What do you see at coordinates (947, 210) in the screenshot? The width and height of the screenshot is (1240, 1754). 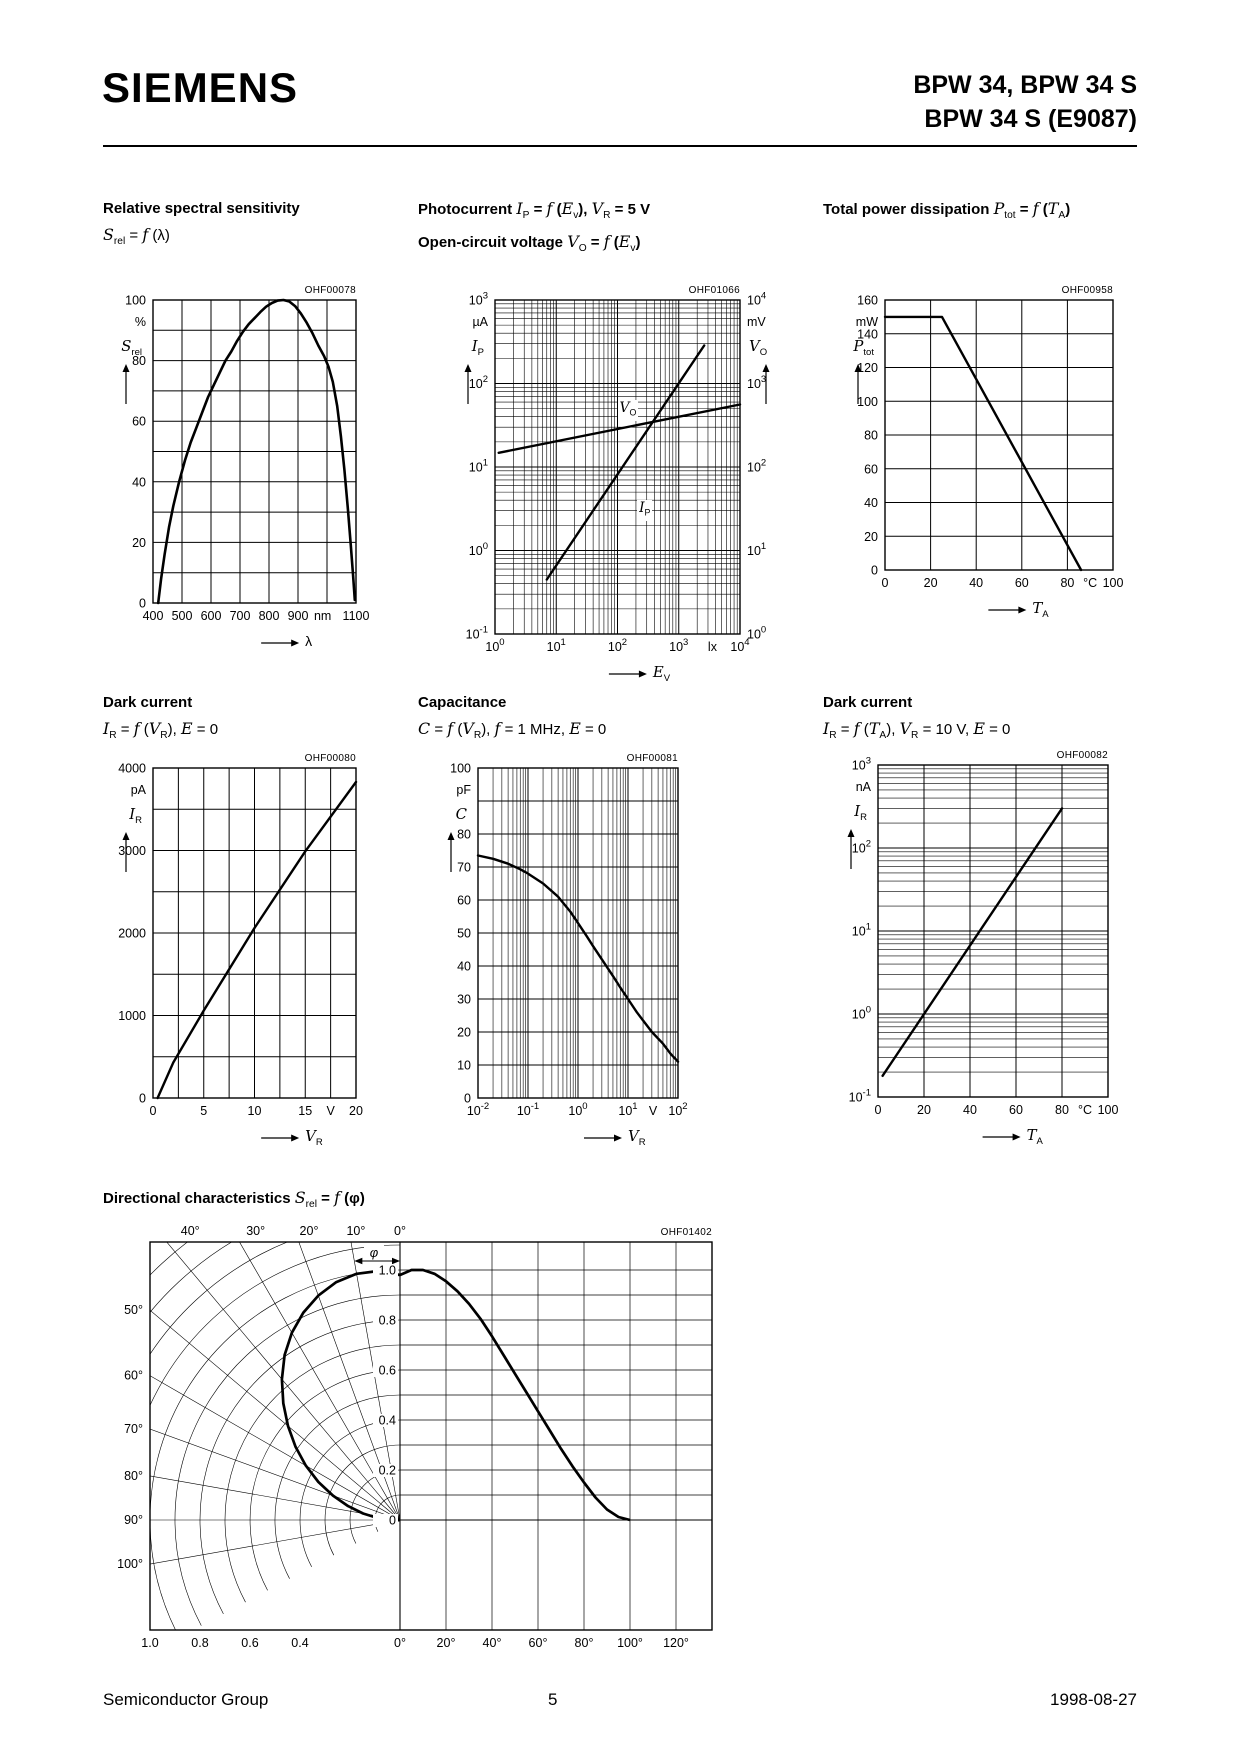 I see `chart-title: Total power dissipation Ptot = f (TA)` at bounding box center [947, 210].